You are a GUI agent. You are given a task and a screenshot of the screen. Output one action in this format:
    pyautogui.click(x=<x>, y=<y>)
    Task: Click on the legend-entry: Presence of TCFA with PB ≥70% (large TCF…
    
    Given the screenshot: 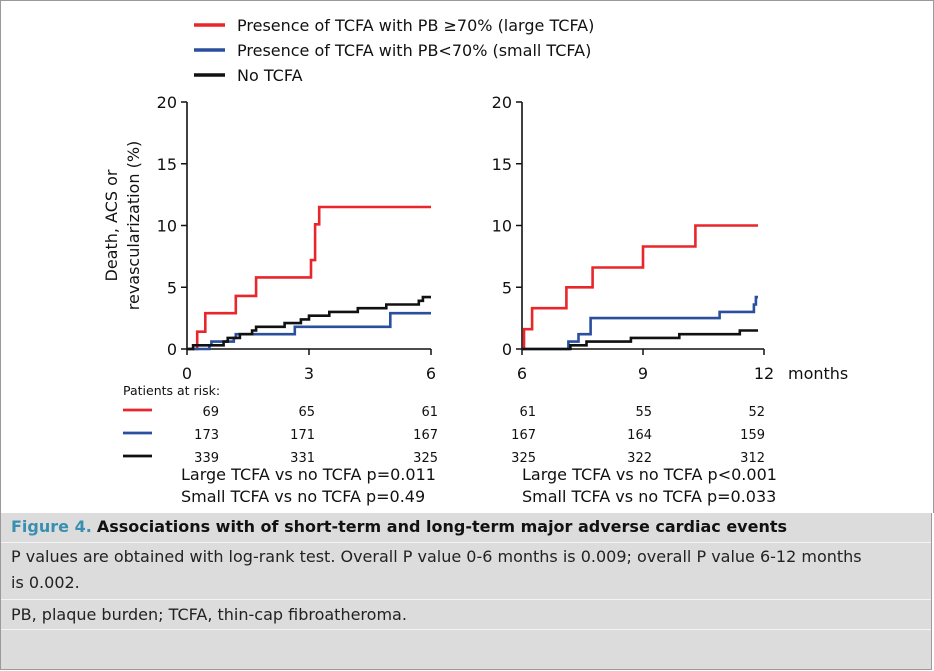 What is the action you would take?
    pyautogui.click(x=415, y=25)
    